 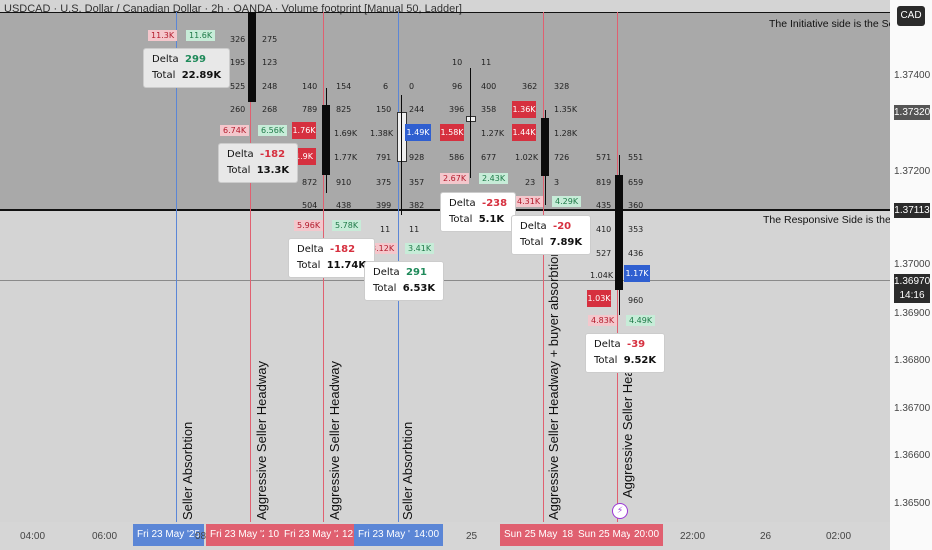 I want to click on footprint-value: 872, so click(x=310, y=182).